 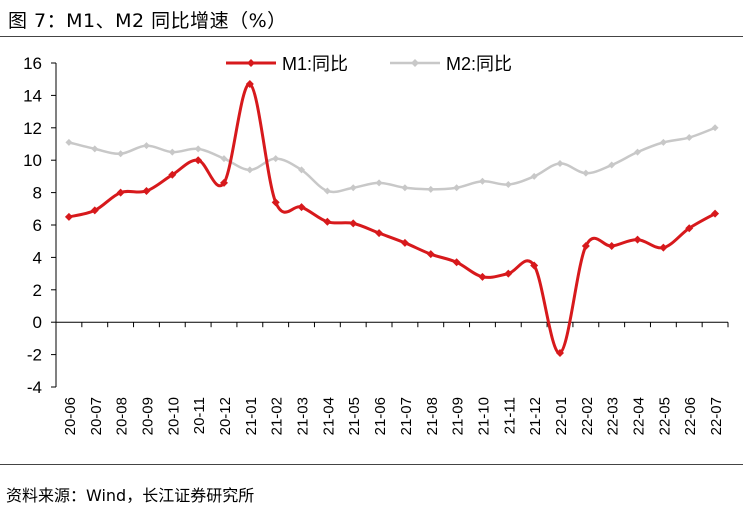 What do you see at coordinates (225, 416) in the screenshot?
I see `x-tick-label: 20-12` at bounding box center [225, 416].